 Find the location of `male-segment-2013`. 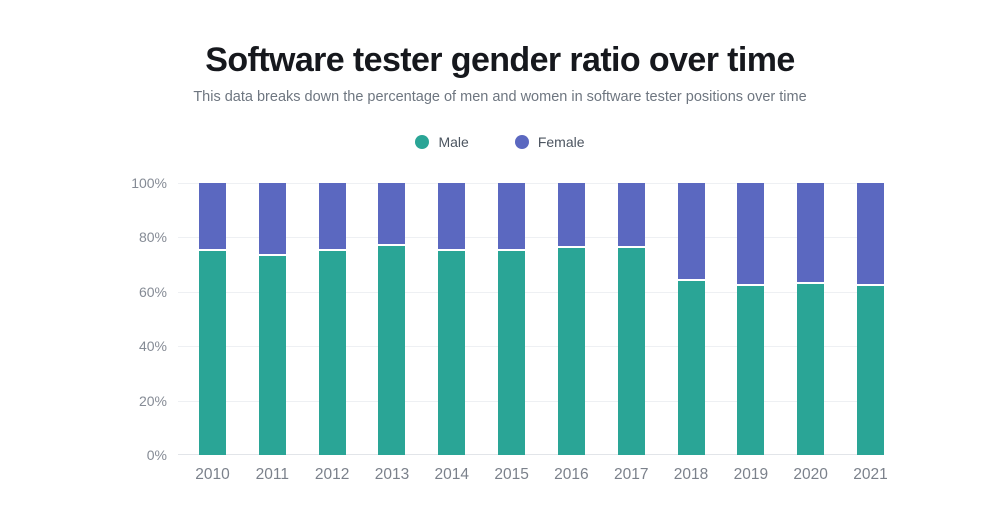

male-segment-2013 is located at coordinates (392, 350).